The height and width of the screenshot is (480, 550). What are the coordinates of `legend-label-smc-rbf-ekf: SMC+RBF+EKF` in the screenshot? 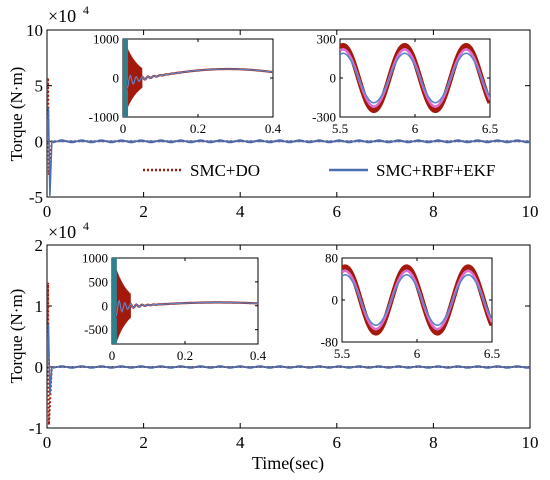 It's located at (435, 170).